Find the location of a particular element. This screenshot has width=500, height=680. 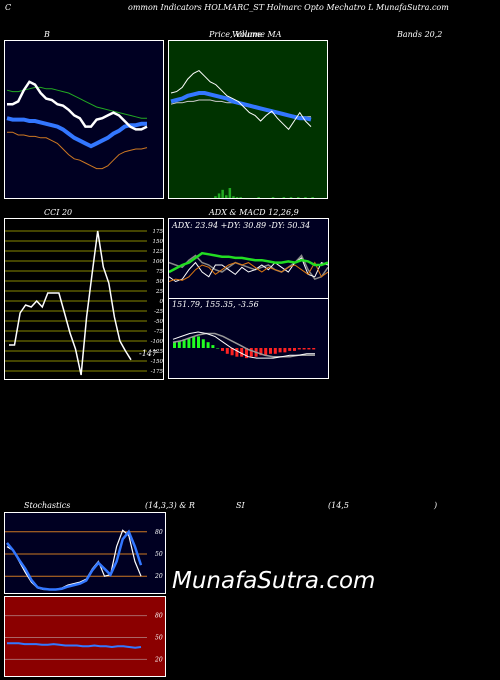

bollinger-panel is located at coordinates (84, 119).